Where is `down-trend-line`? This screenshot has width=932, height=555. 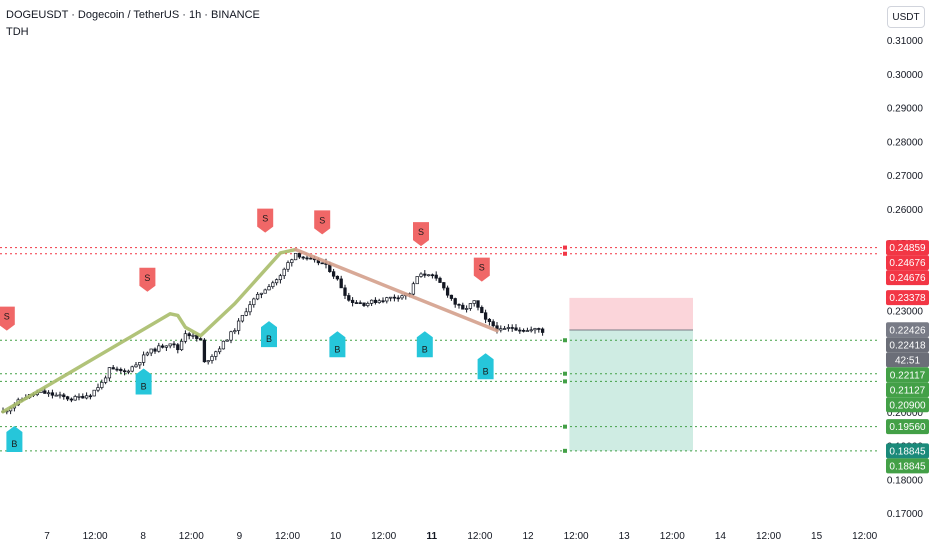 down-trend-line is located at coordinates (396, 290).